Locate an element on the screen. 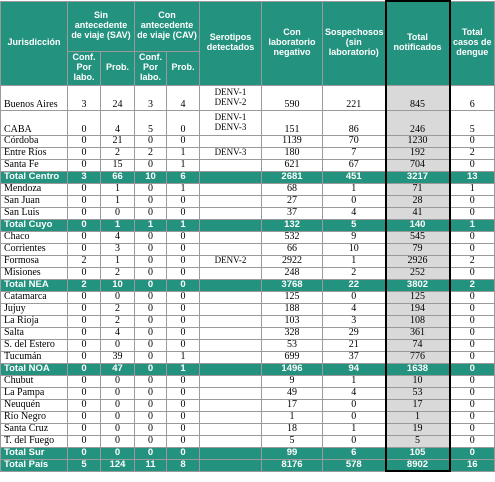  sospechosos-cell: 9 is located at coordinates (354, 237).